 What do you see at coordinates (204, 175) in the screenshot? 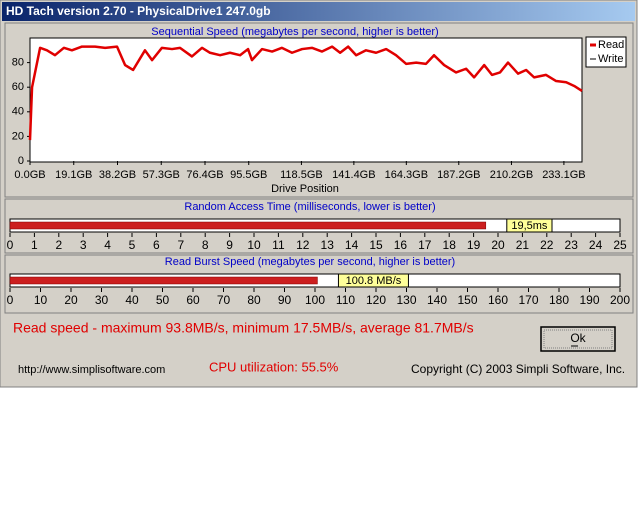
I see `x-tick-label: 76.4GB` at bounding box center [204, 175].